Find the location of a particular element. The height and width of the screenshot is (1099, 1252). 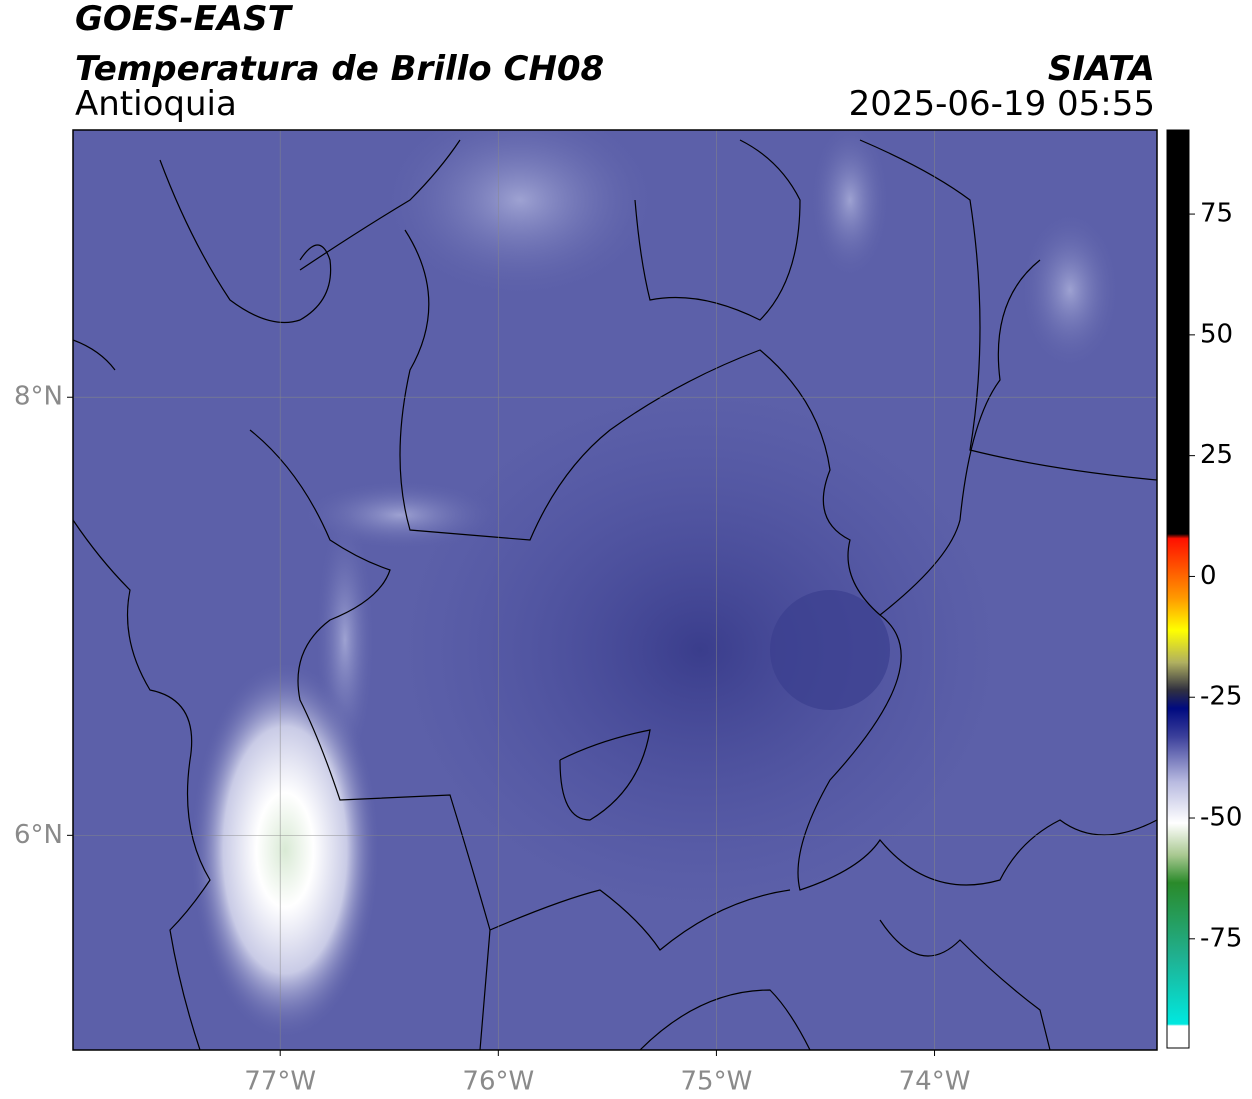

x-tick-label: 75°W is located at coordinates (717, 1082).